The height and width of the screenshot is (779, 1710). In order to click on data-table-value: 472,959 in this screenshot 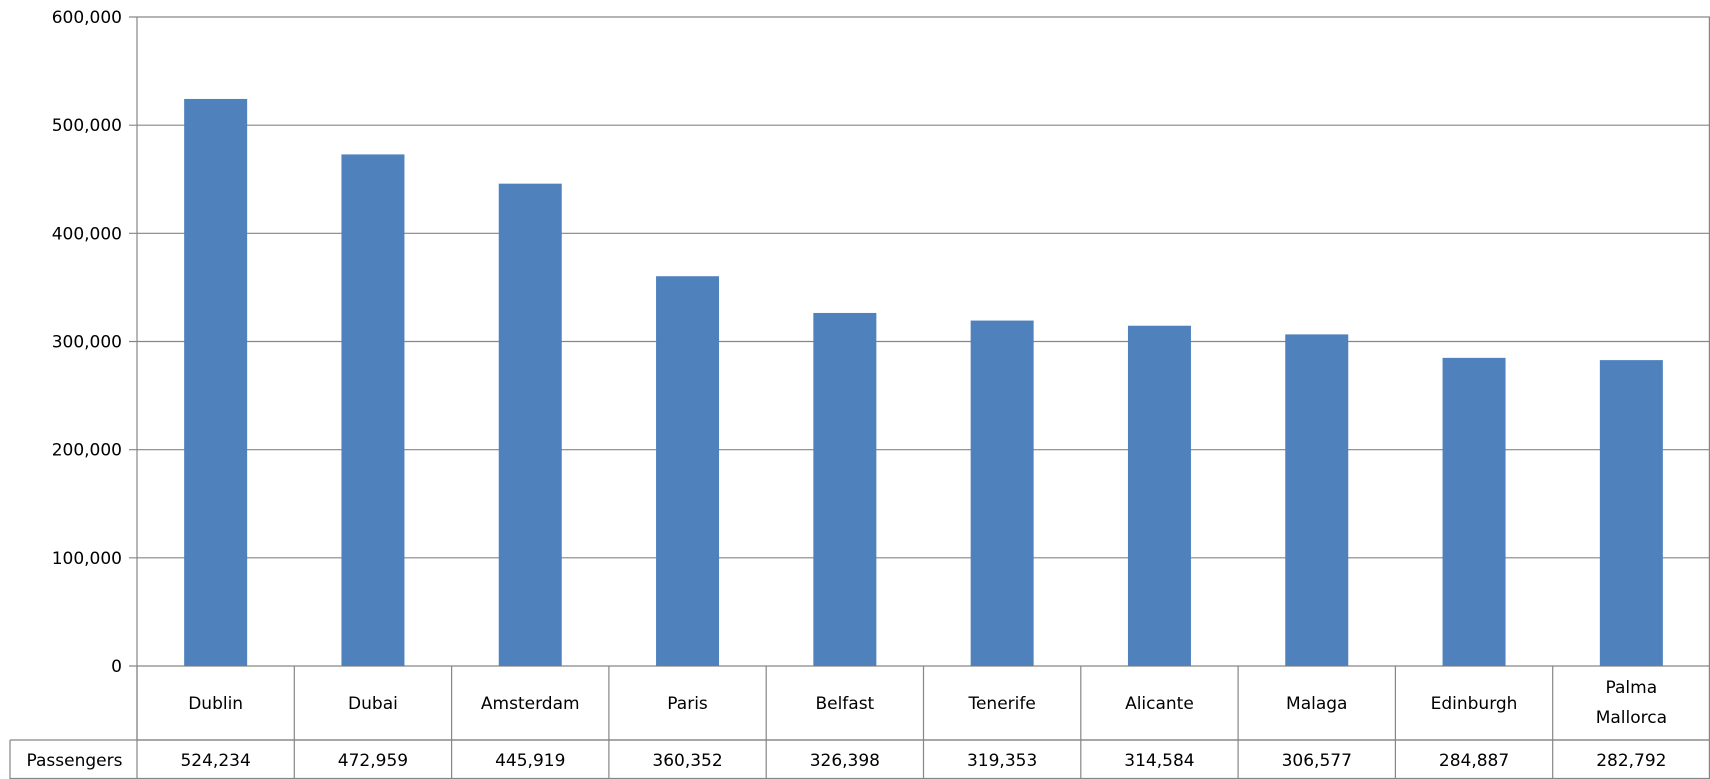, I will do `click(373, 761)`.